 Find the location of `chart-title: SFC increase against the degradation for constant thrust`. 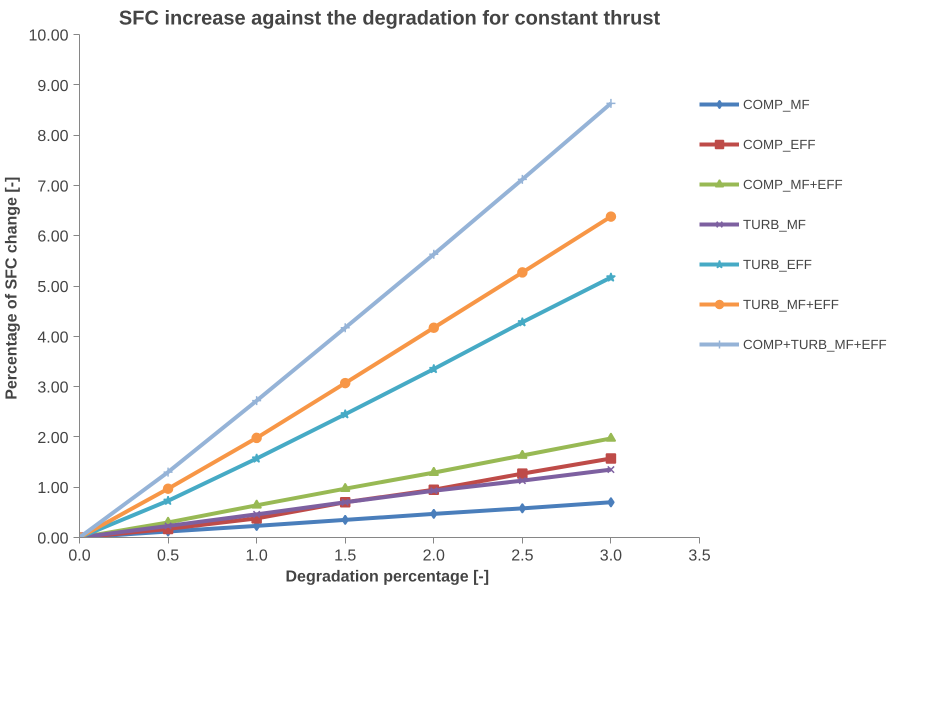

chart-title: SFC increase against the degradation for constant thrust is located at coordinates (389, 19).